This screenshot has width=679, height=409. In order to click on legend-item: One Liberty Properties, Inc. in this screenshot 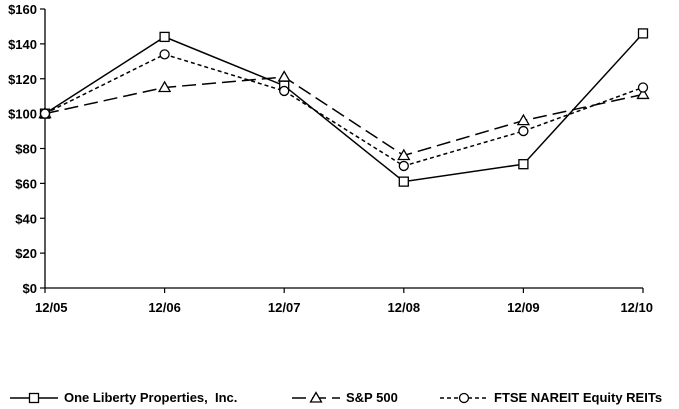, I will do `click(123, 397)`.